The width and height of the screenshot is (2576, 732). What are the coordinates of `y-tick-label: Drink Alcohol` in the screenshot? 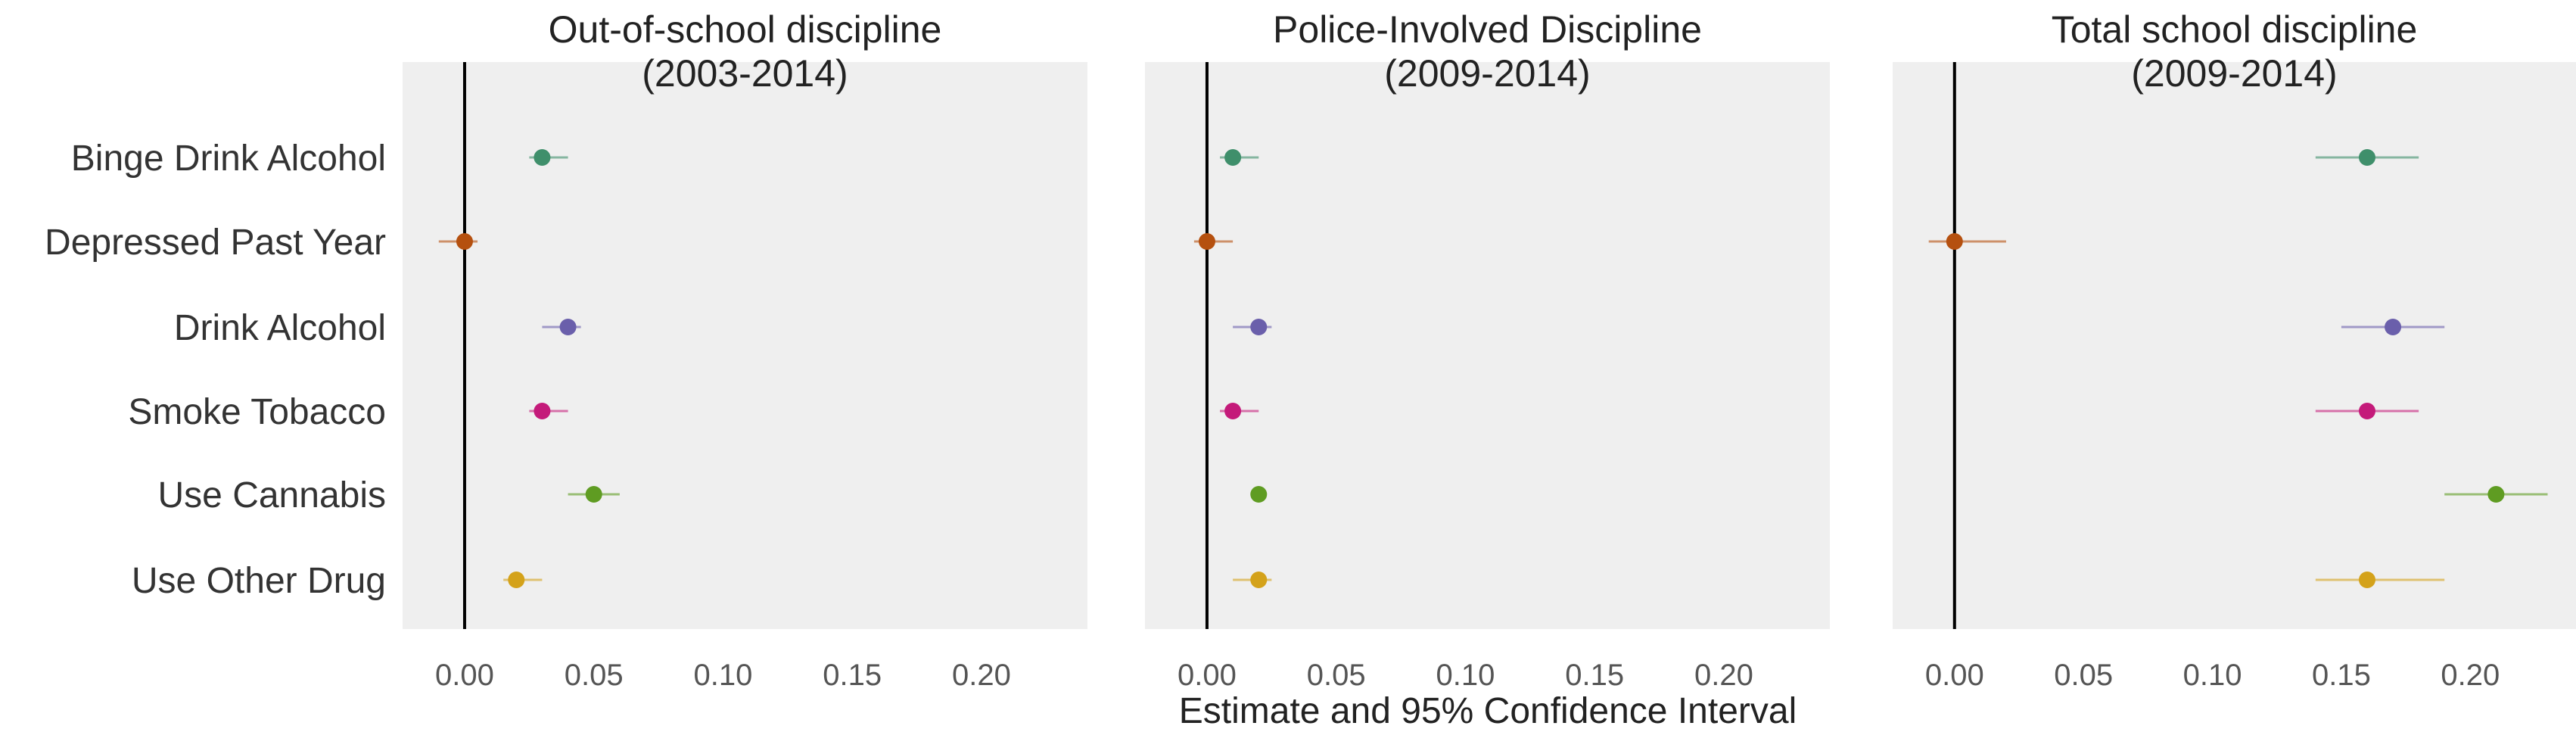 It's located at (280, 328).